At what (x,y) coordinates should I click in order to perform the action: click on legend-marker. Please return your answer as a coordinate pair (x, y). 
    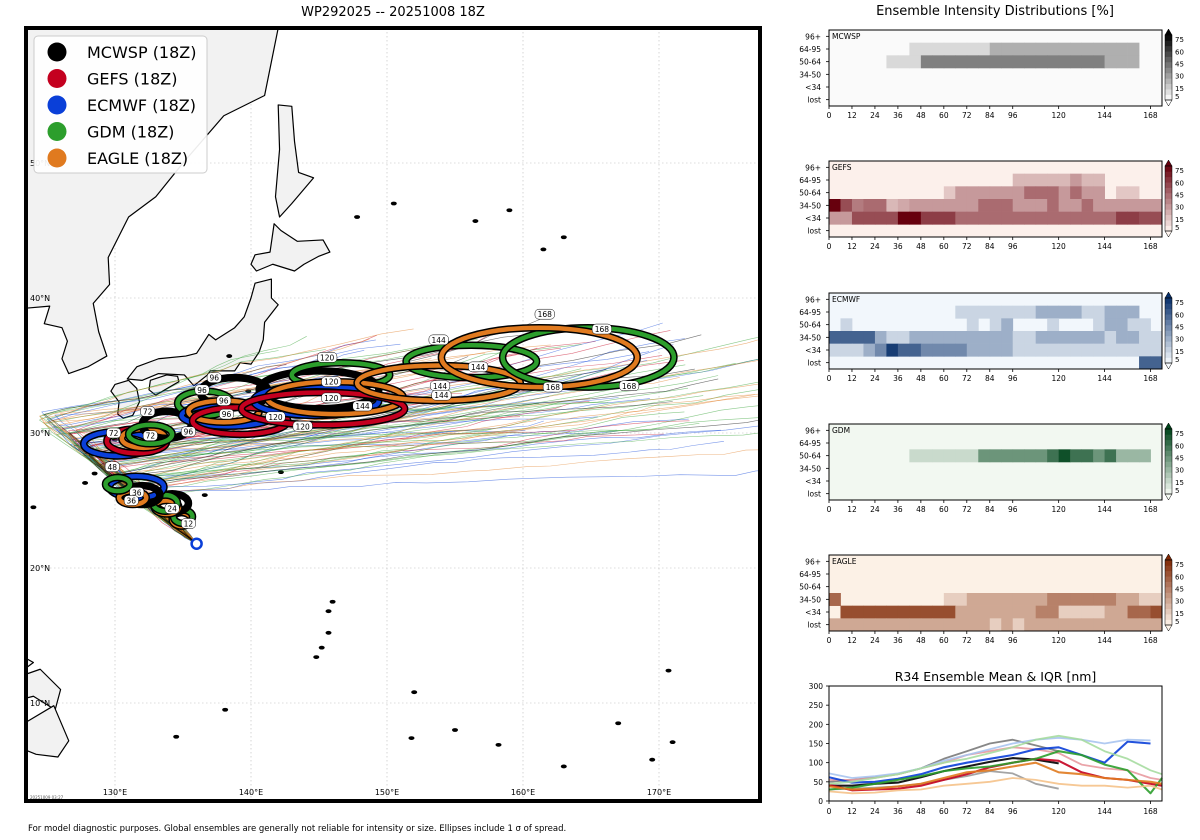
    Looking at the image, I should click on (57, 52).